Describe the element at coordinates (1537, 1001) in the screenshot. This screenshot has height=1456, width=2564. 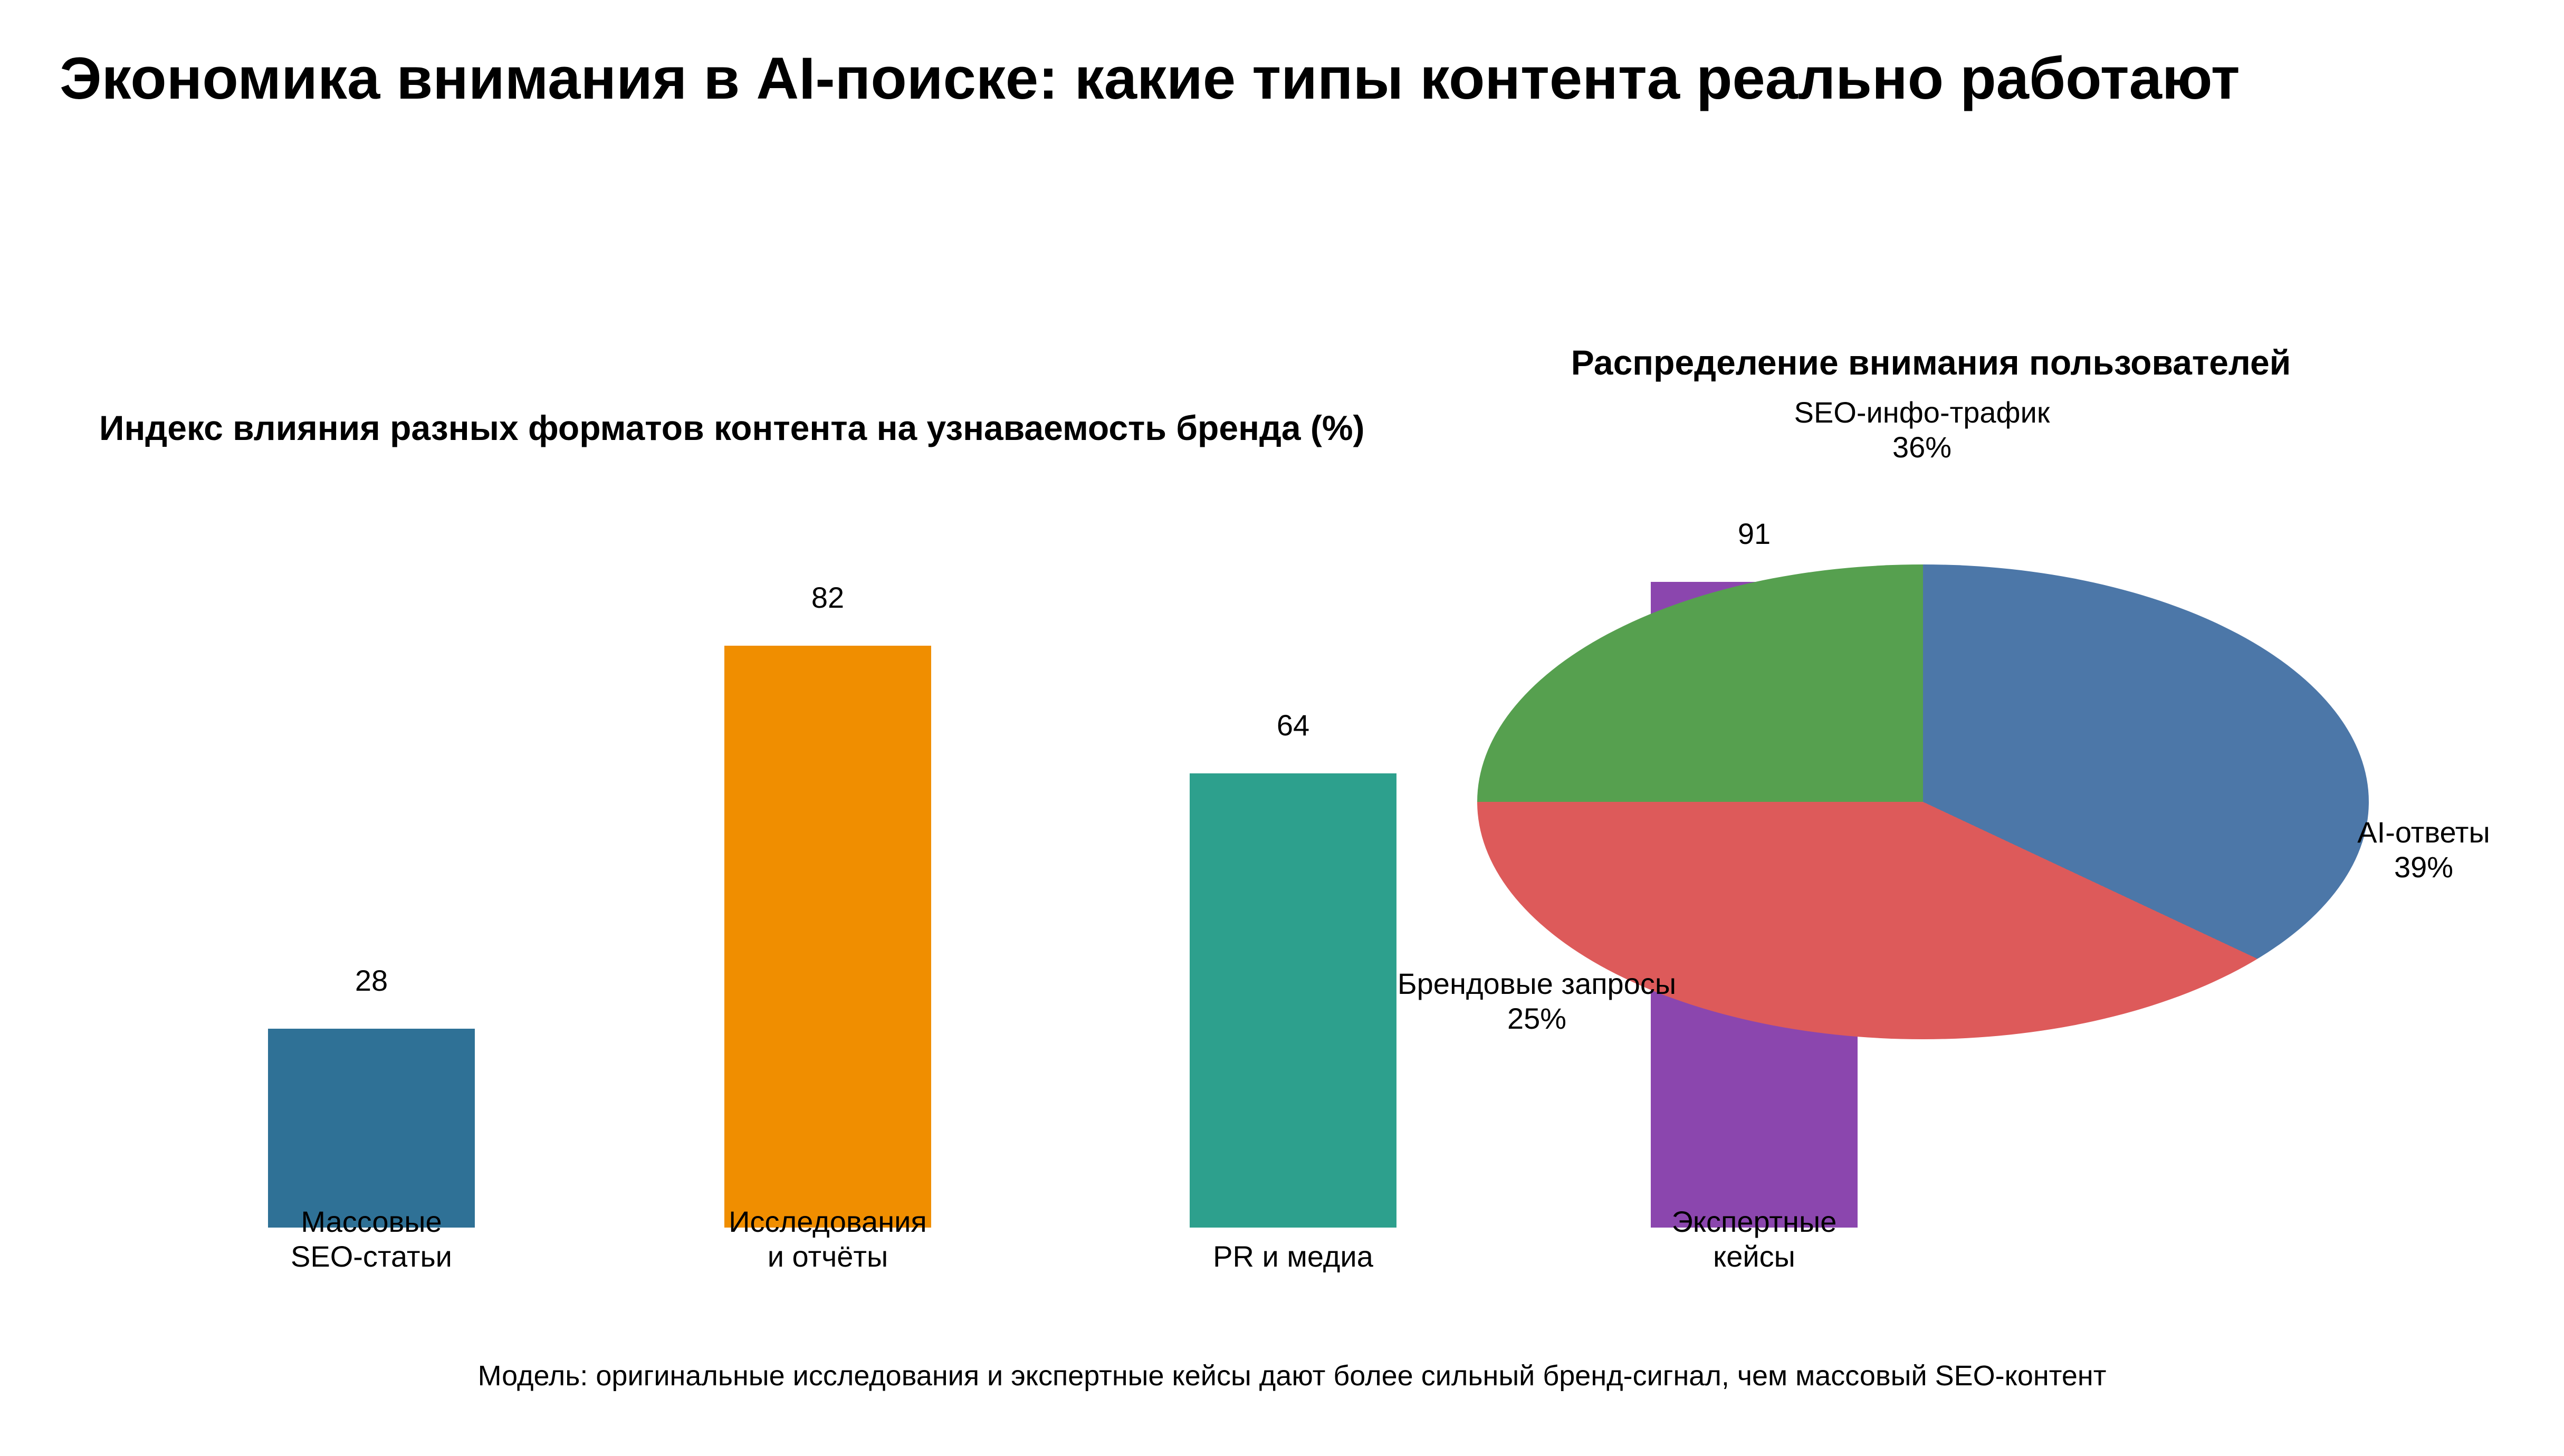
I see `pie-slice-label: Брендовые запросы 25%` at that location.